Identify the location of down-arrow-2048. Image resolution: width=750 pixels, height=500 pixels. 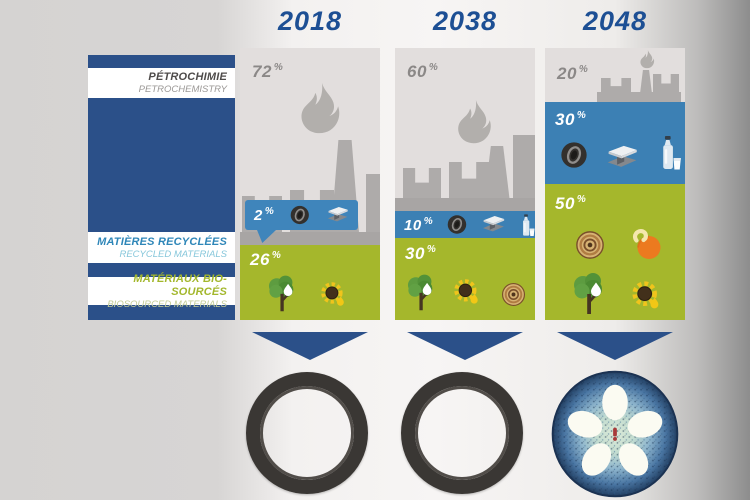
(615, 346).